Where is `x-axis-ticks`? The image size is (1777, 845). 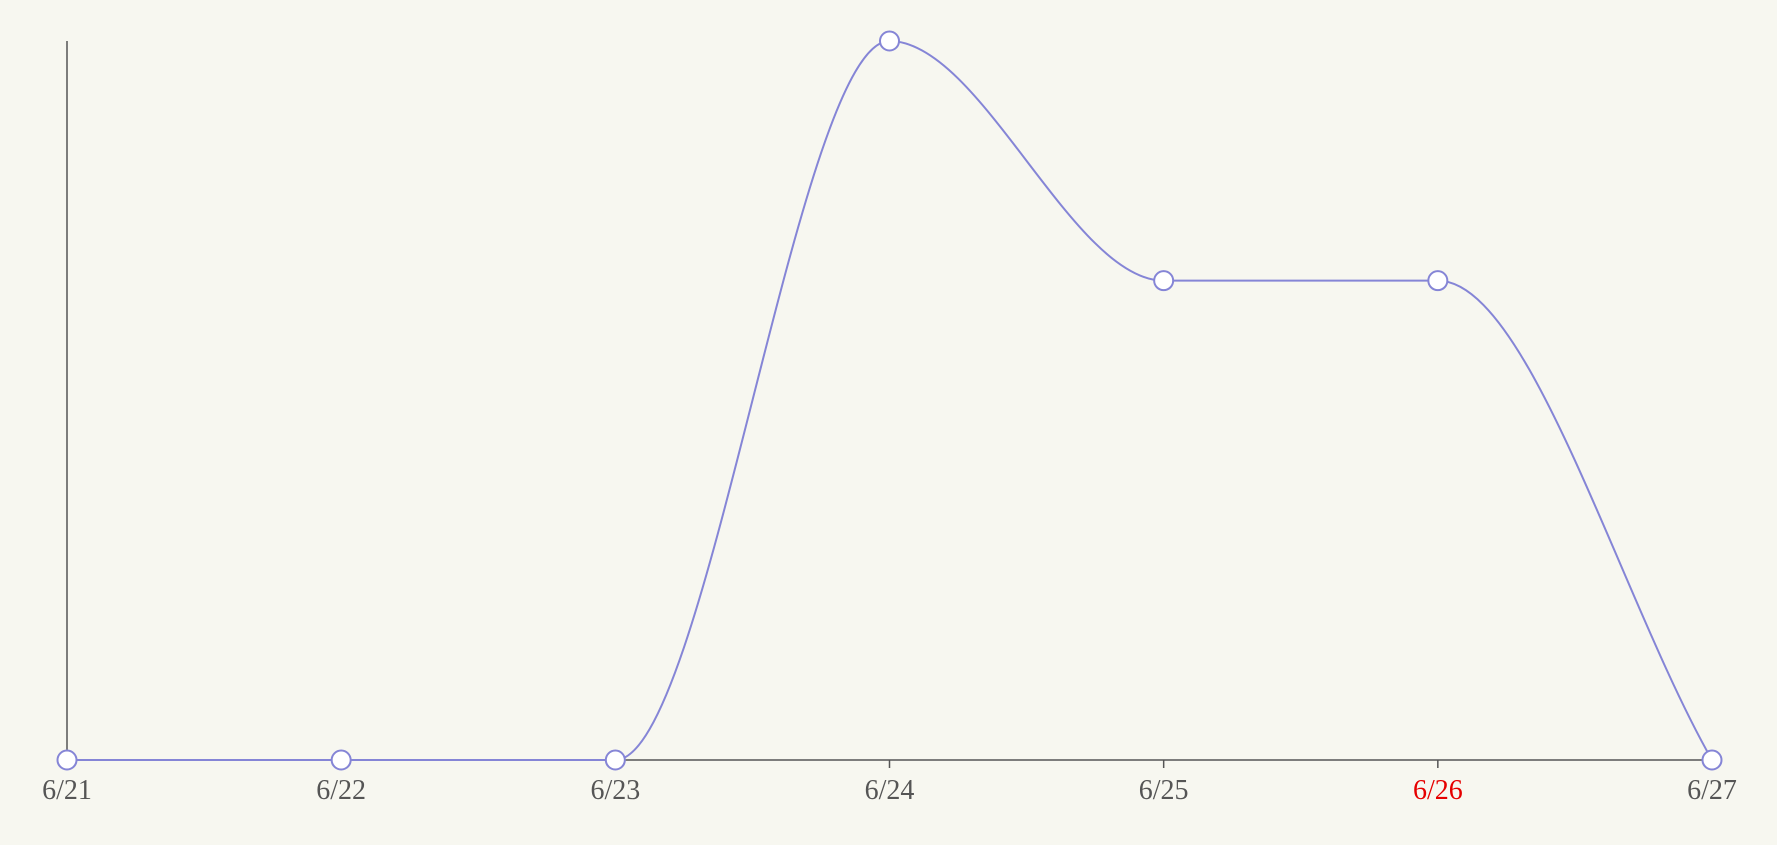
x-axis-ticks is located at coordinates (889, 764).